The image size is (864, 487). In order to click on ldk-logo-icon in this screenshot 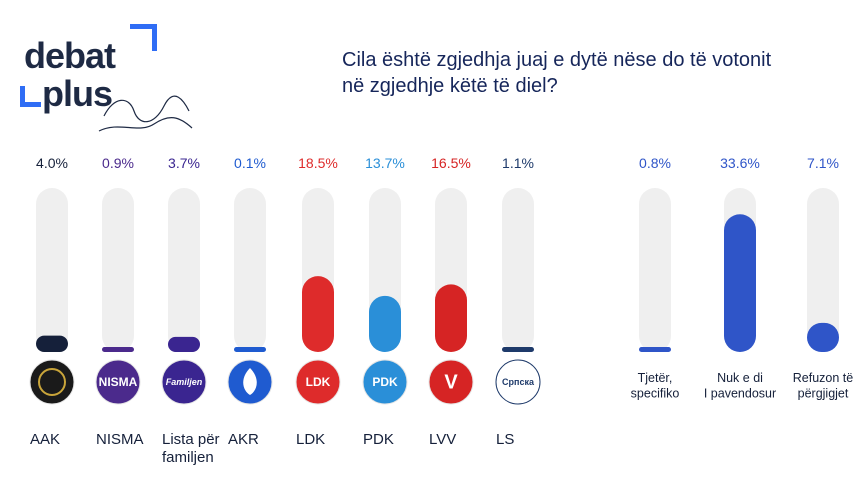, I will do `click(318, 382)`.